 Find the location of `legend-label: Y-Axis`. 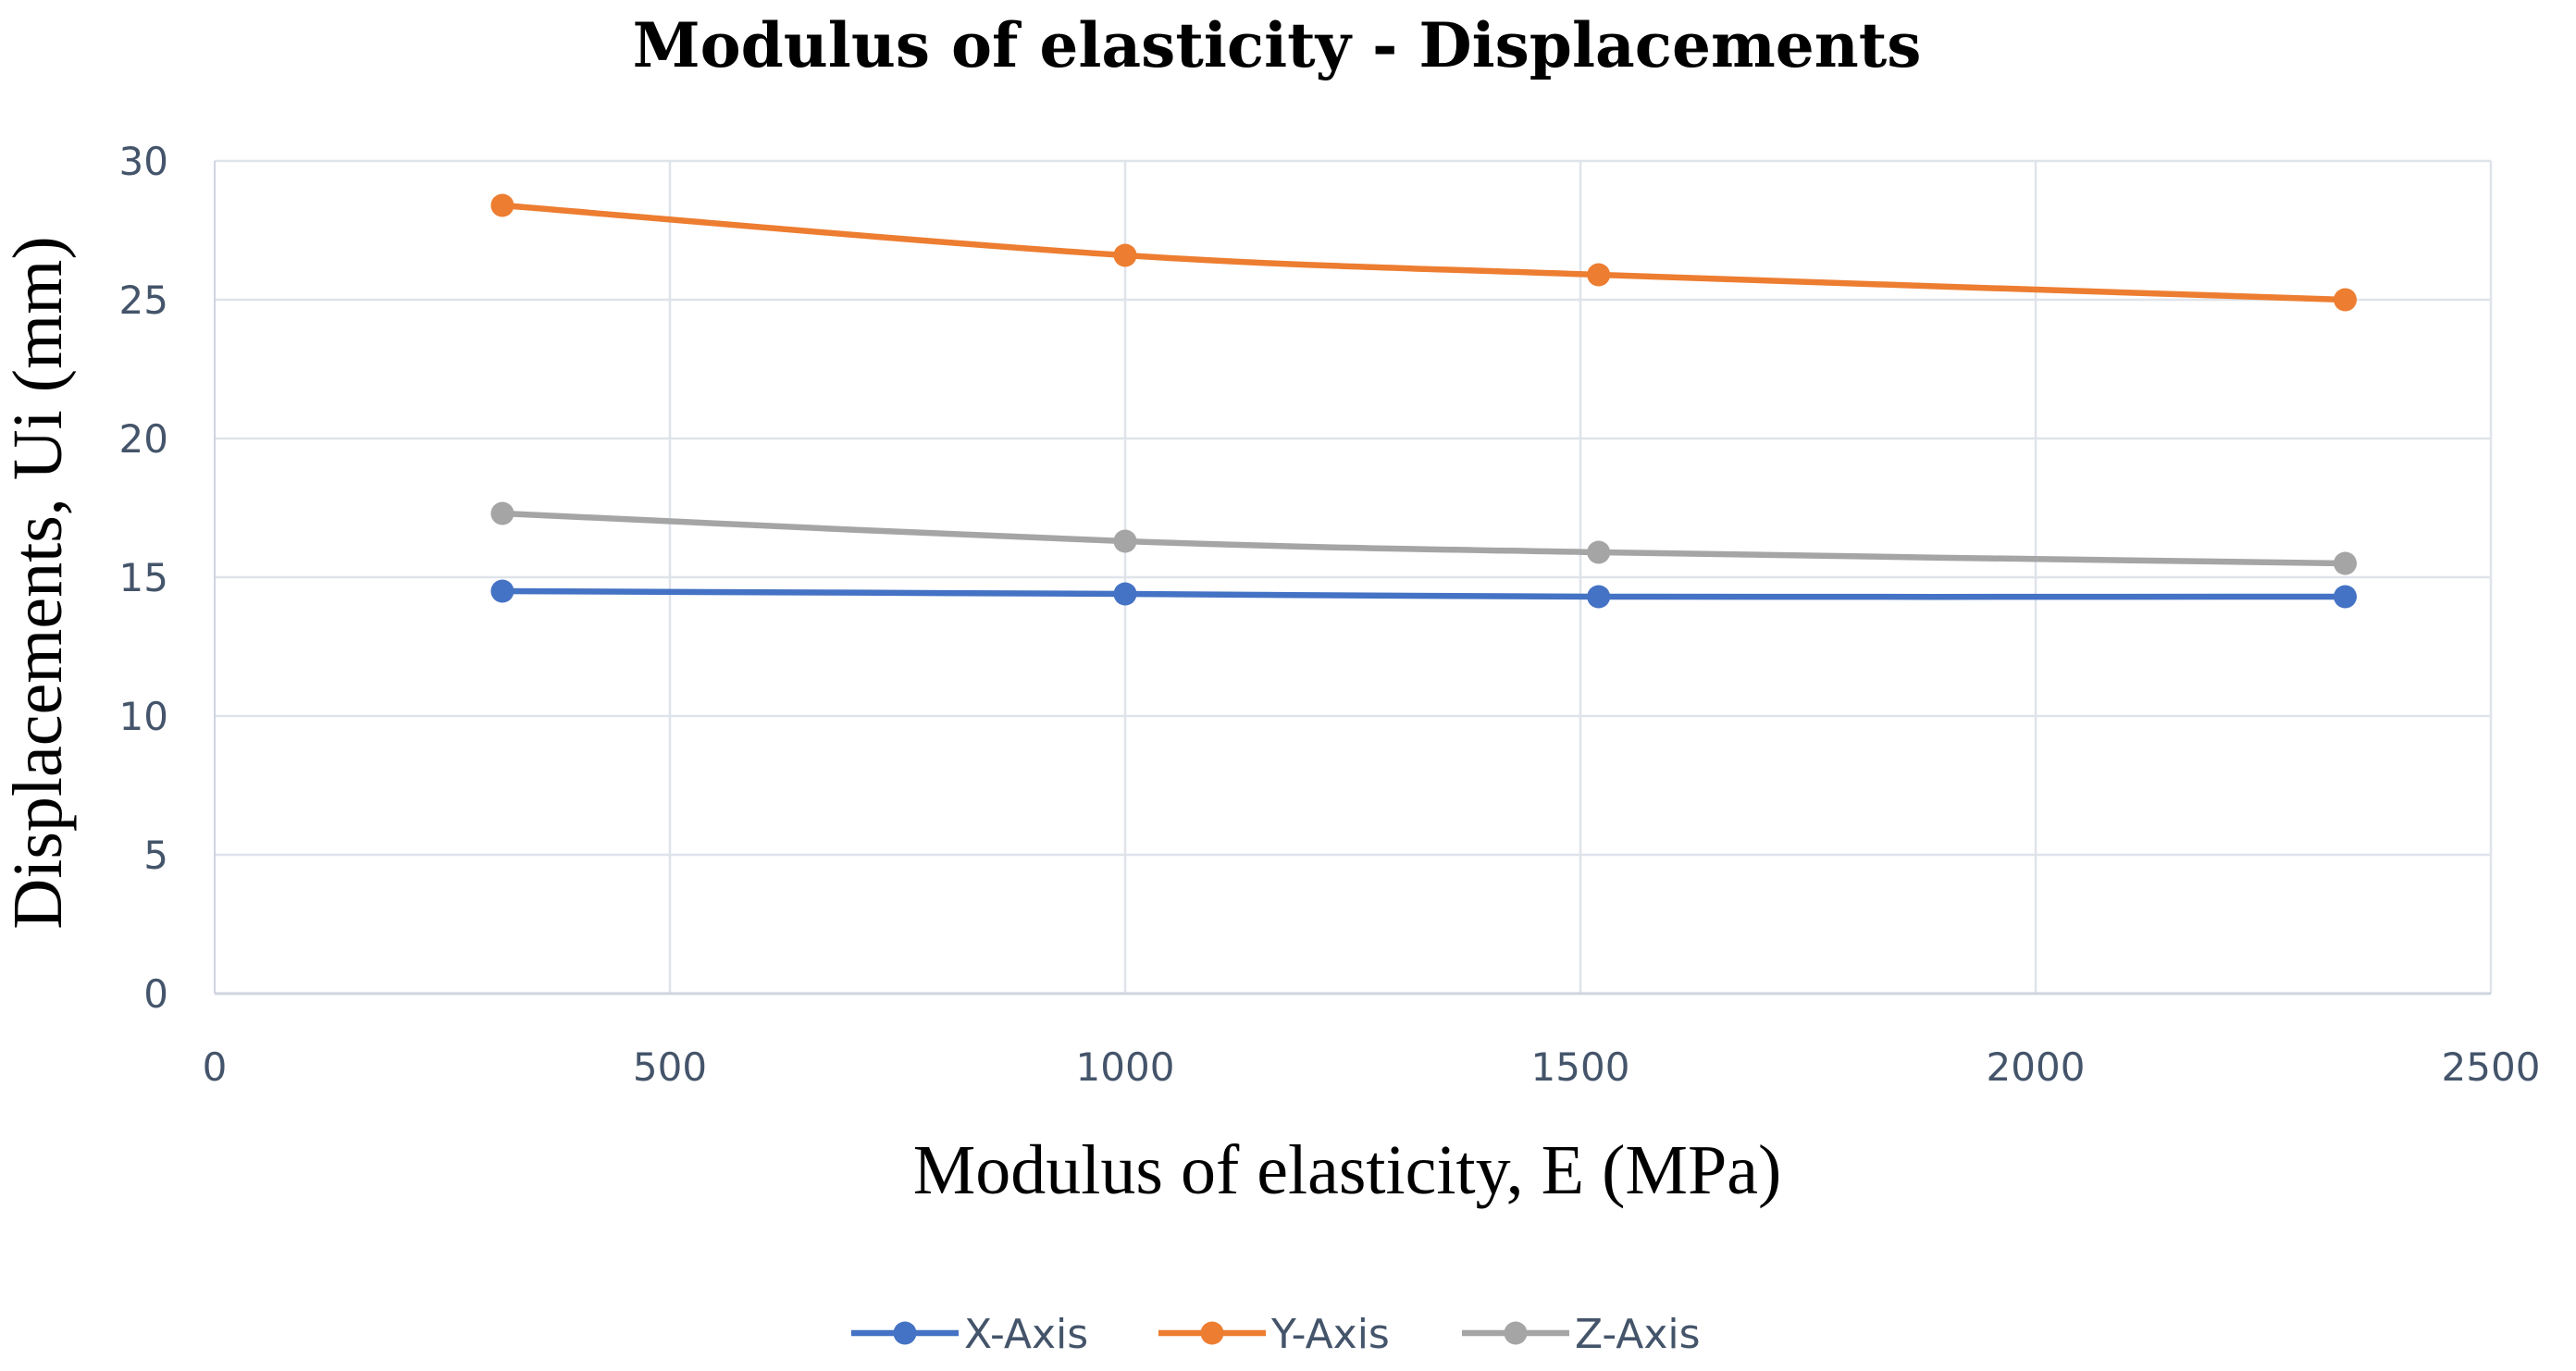

legend-label: Y-Axis is located at coordinates (1330, 1335).